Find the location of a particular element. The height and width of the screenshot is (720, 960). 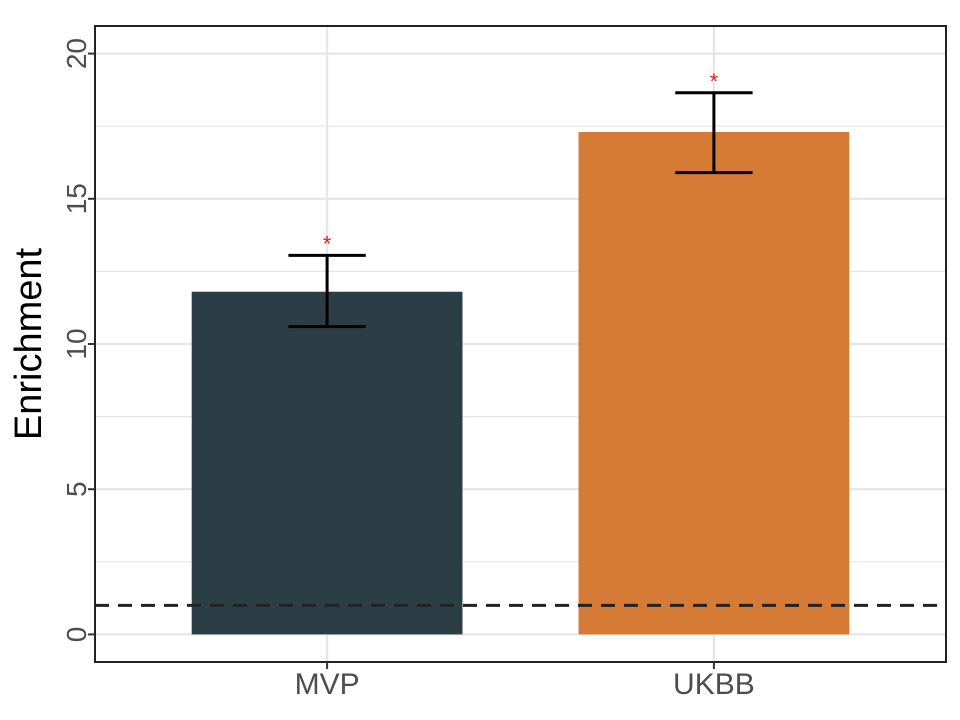

x-tick-label: UKBB is located at coordinates (714, 684).